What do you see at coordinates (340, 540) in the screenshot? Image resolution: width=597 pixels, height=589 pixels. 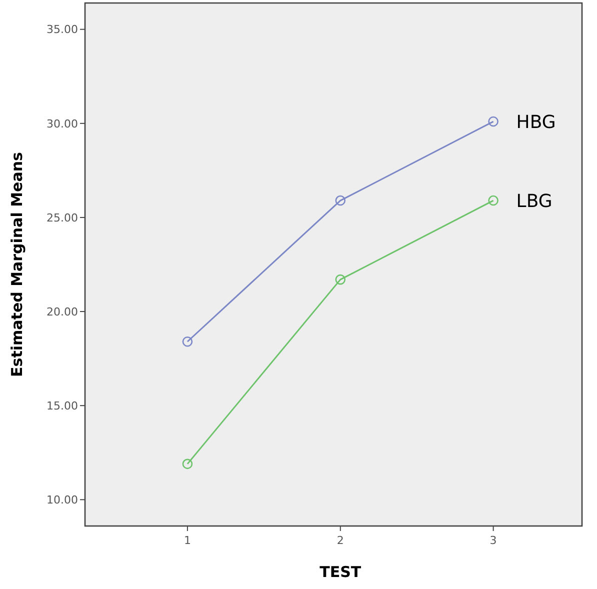 I see `x-tick-label: 2` at bounding box center [340, 540].